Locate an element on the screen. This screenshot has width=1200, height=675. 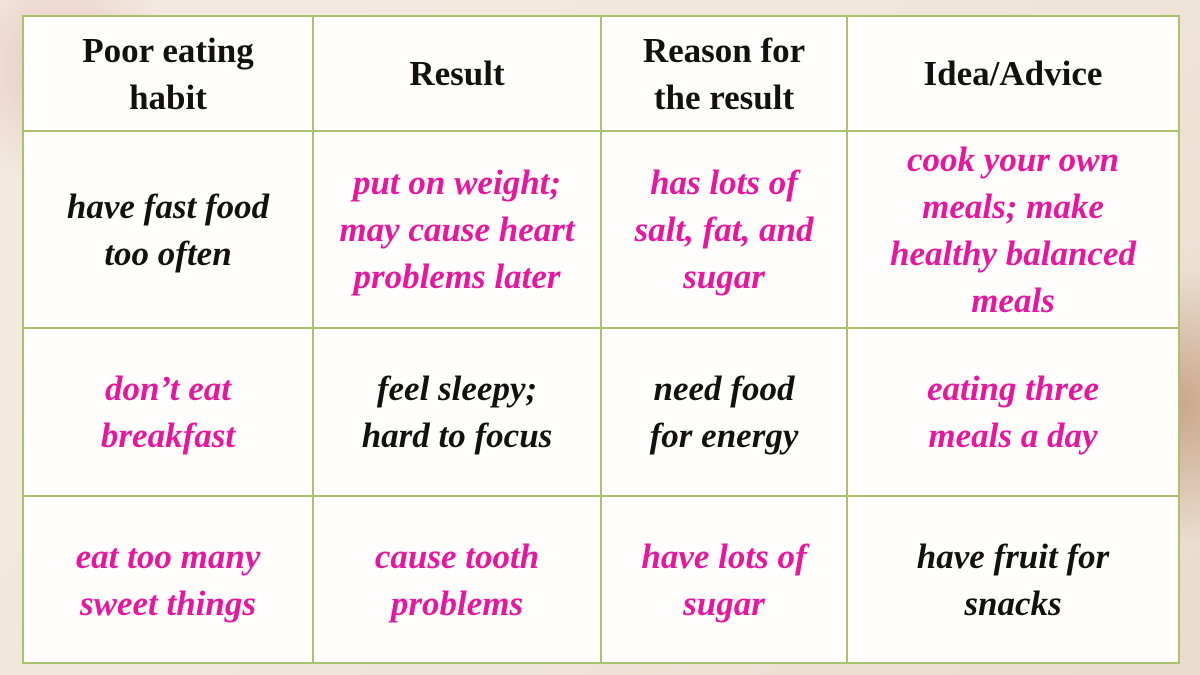
header-cell: Result is located at coordinates (457, 73).